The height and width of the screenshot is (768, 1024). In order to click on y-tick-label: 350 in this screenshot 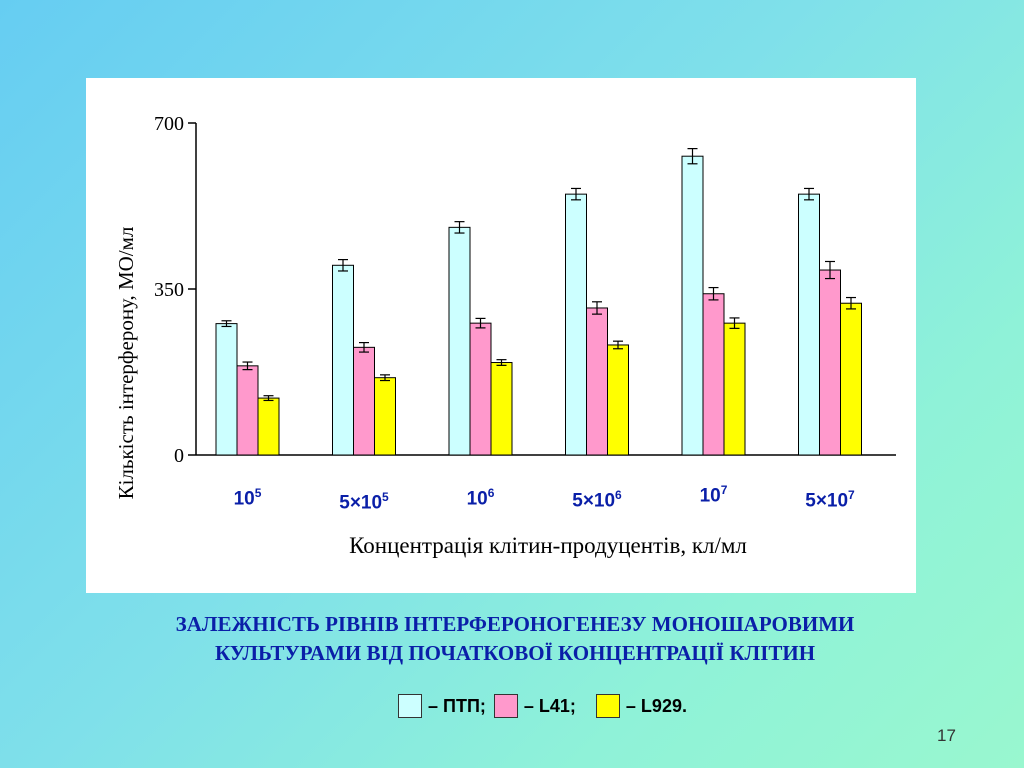, I will do `click(169, 290)`.